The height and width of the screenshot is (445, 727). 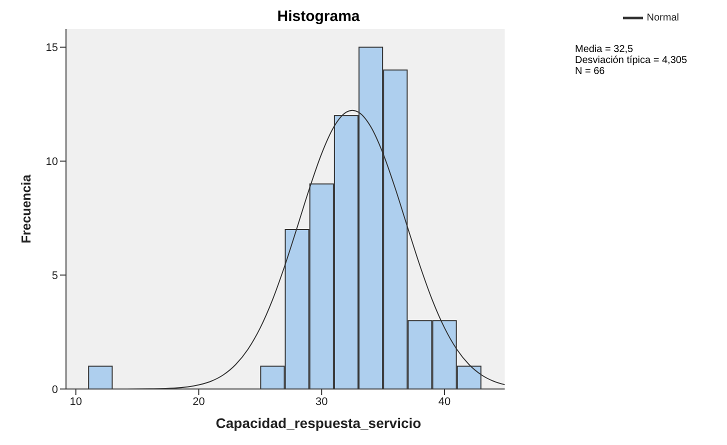 What do you see at coordinates (55, 390) in the screenshot?
I see `y-tick-label: 0` at bounding box center [55, 390].